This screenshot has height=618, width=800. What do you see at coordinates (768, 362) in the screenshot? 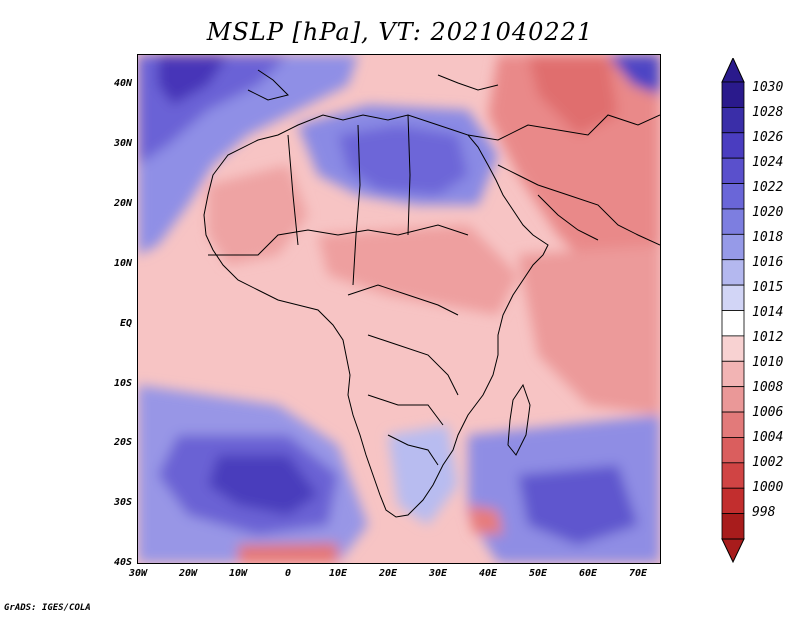
I see `colorbar-label: 1010` at bounding box center [768, 362].